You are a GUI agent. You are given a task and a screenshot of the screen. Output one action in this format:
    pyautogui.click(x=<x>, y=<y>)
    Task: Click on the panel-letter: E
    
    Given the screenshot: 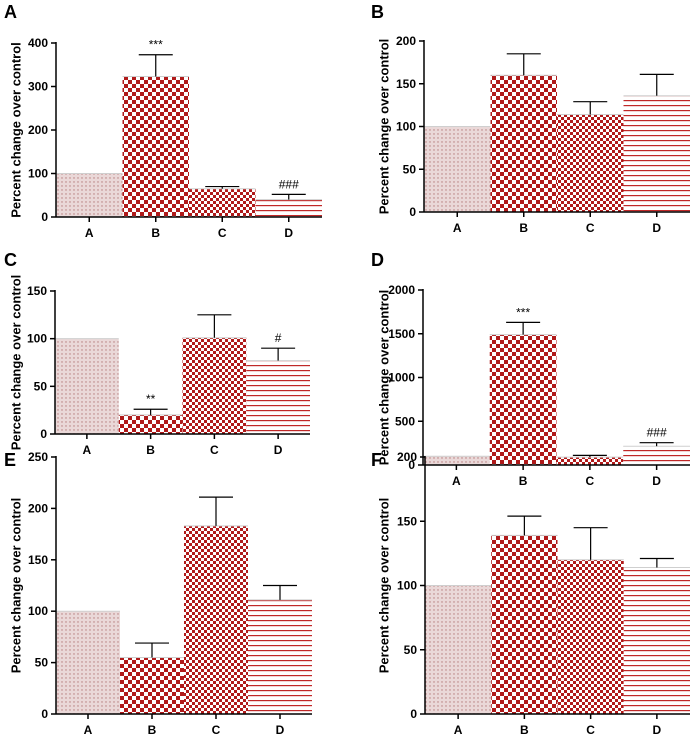 What is the action you would take?
    pyautogui.click(x=10, y=460)
    